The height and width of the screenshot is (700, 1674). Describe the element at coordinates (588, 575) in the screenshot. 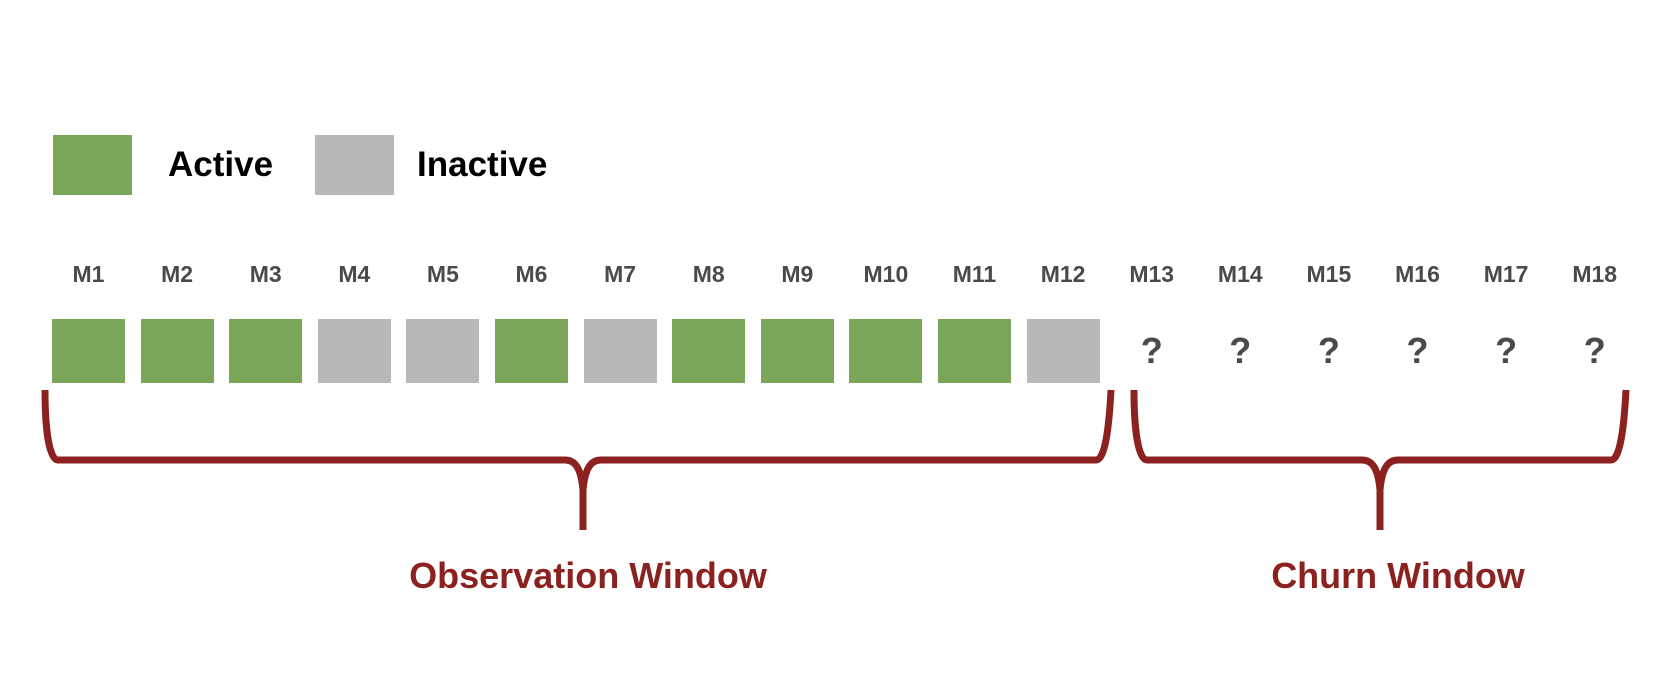

I see `observation-window-label: Observation Window` at that location.